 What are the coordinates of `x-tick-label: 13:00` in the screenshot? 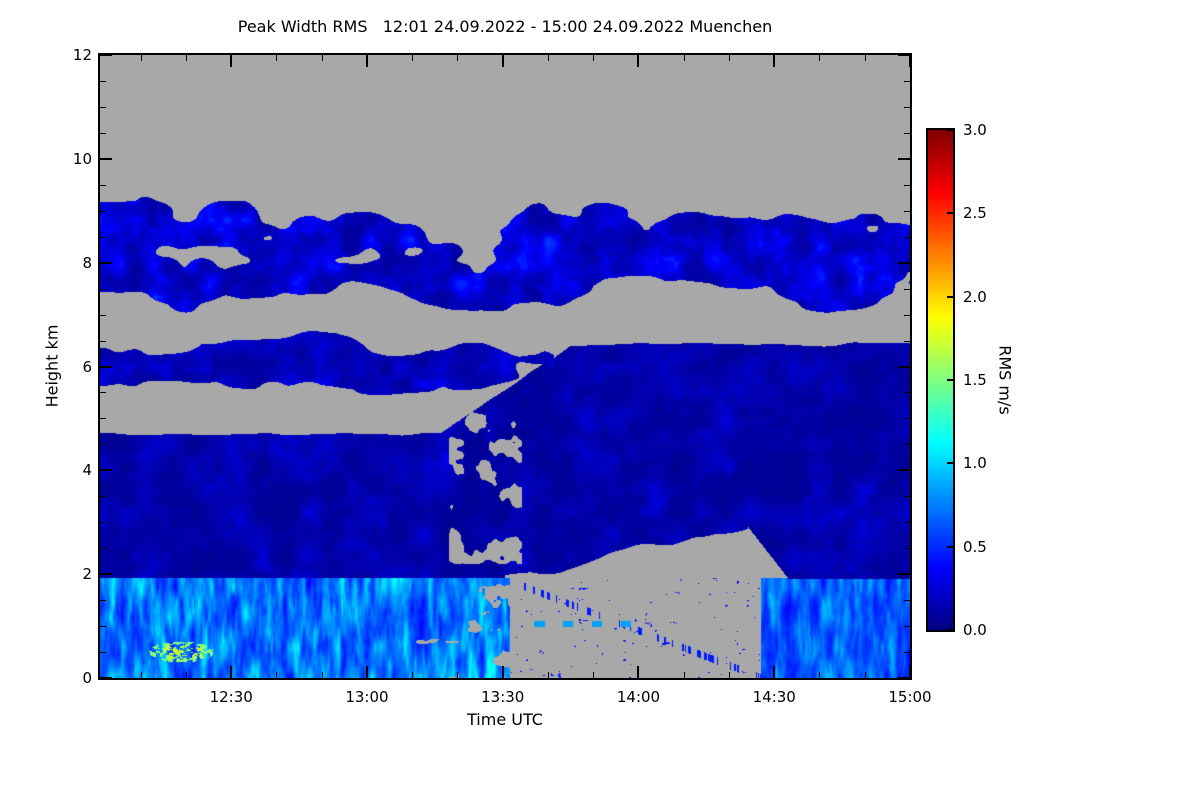 It's located at (367, 697).